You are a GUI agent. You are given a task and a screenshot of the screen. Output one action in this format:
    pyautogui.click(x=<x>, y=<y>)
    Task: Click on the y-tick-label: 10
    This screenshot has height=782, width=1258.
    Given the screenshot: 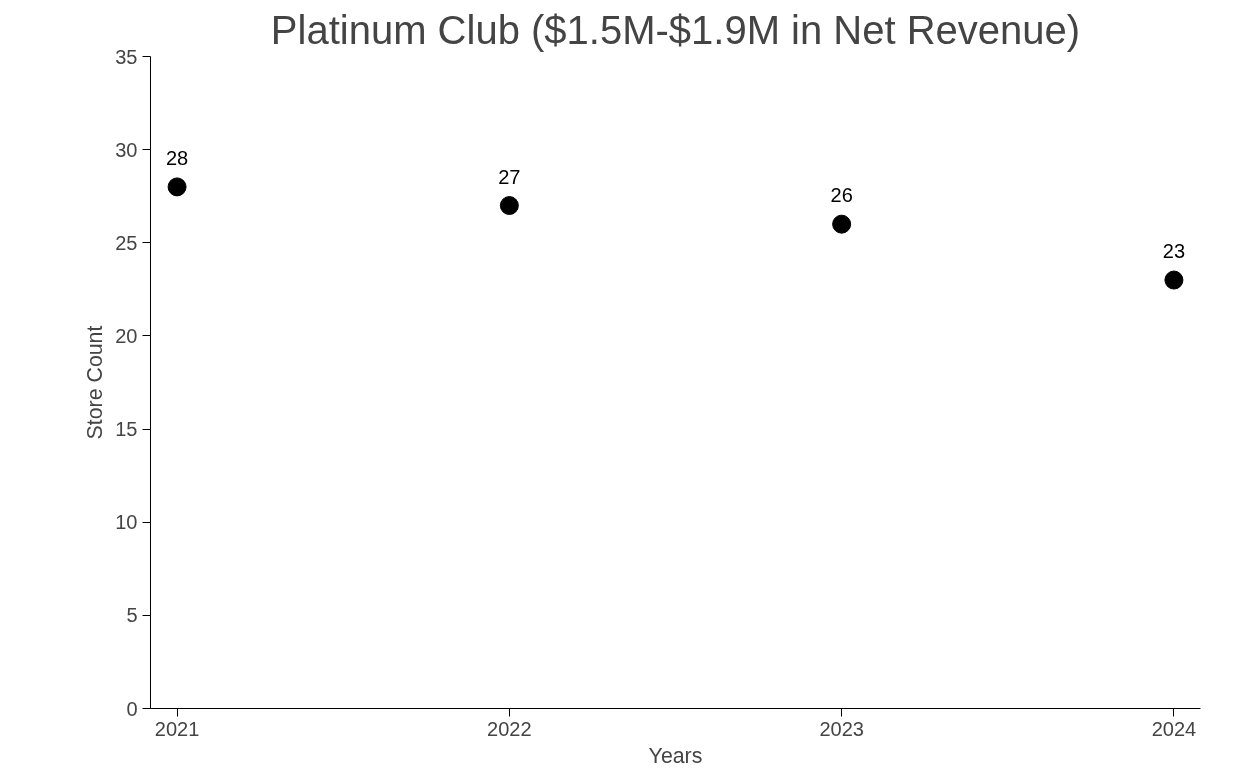 What is the action you would take?
    pyautogui.click(x=126, y=522)
    